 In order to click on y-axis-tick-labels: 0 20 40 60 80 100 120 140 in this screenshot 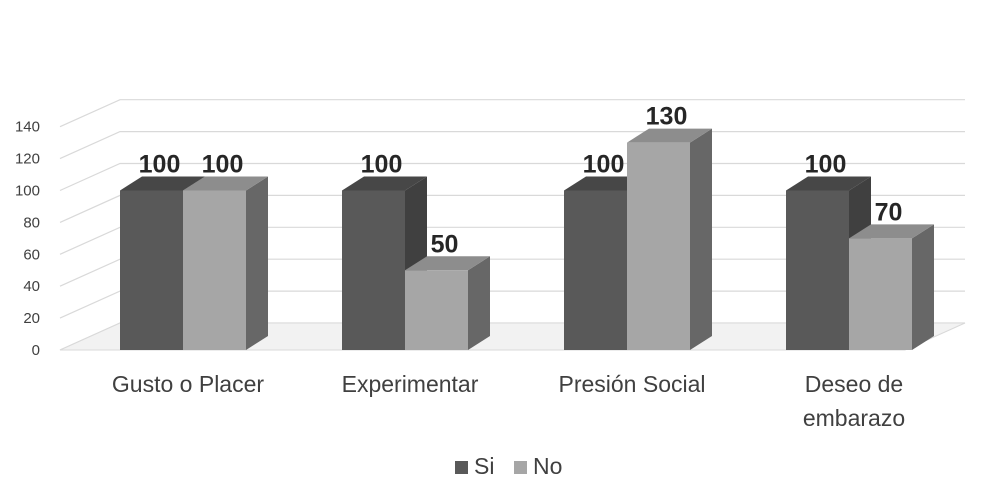, I will do `click(27, 239)`.